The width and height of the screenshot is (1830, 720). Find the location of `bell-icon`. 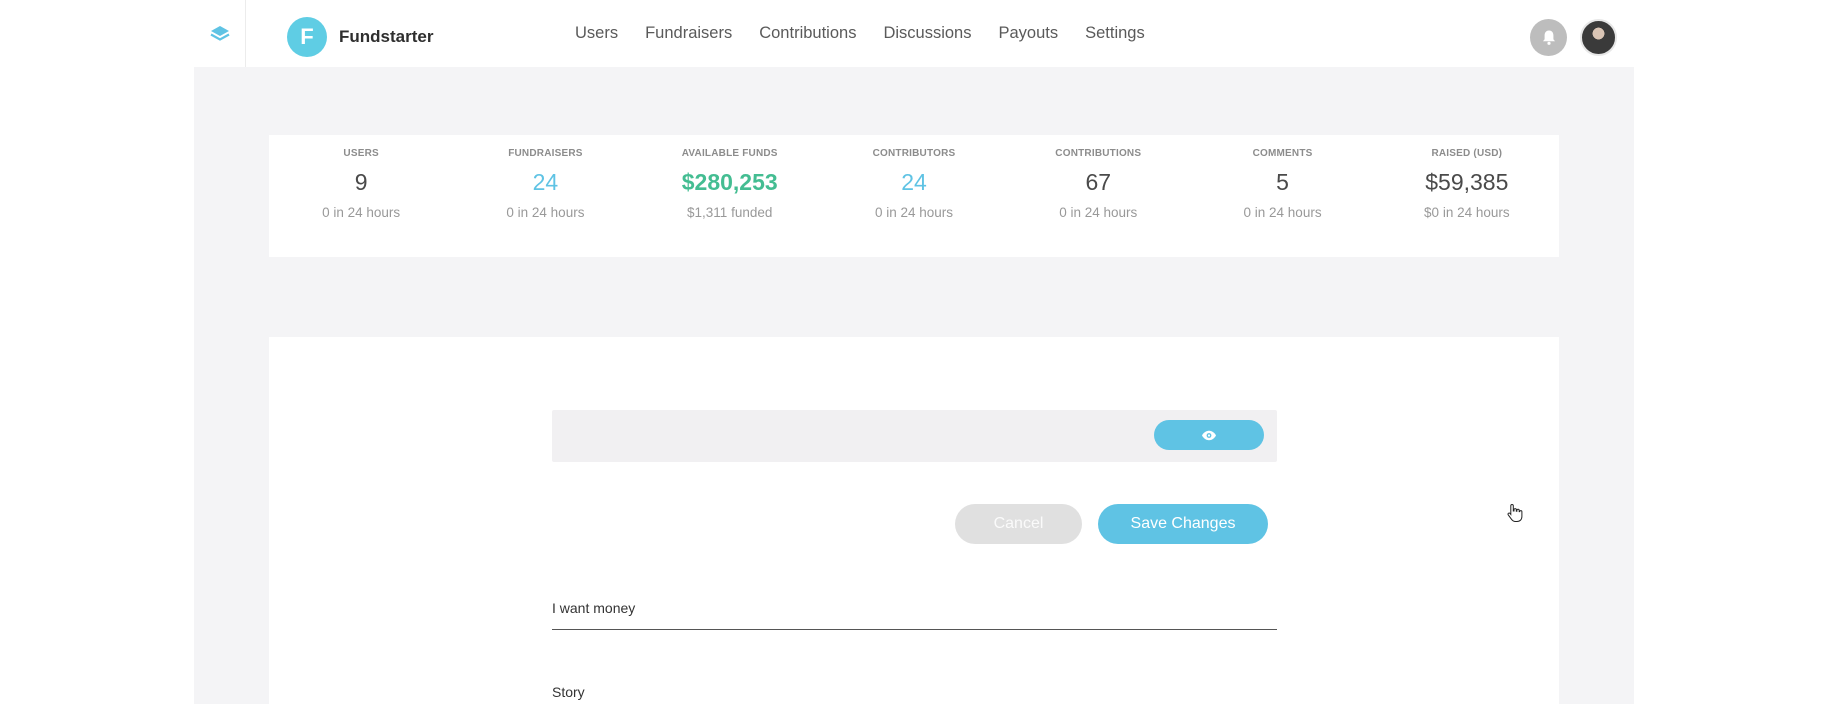

bell-icon is located at coordinates (1548, 37).